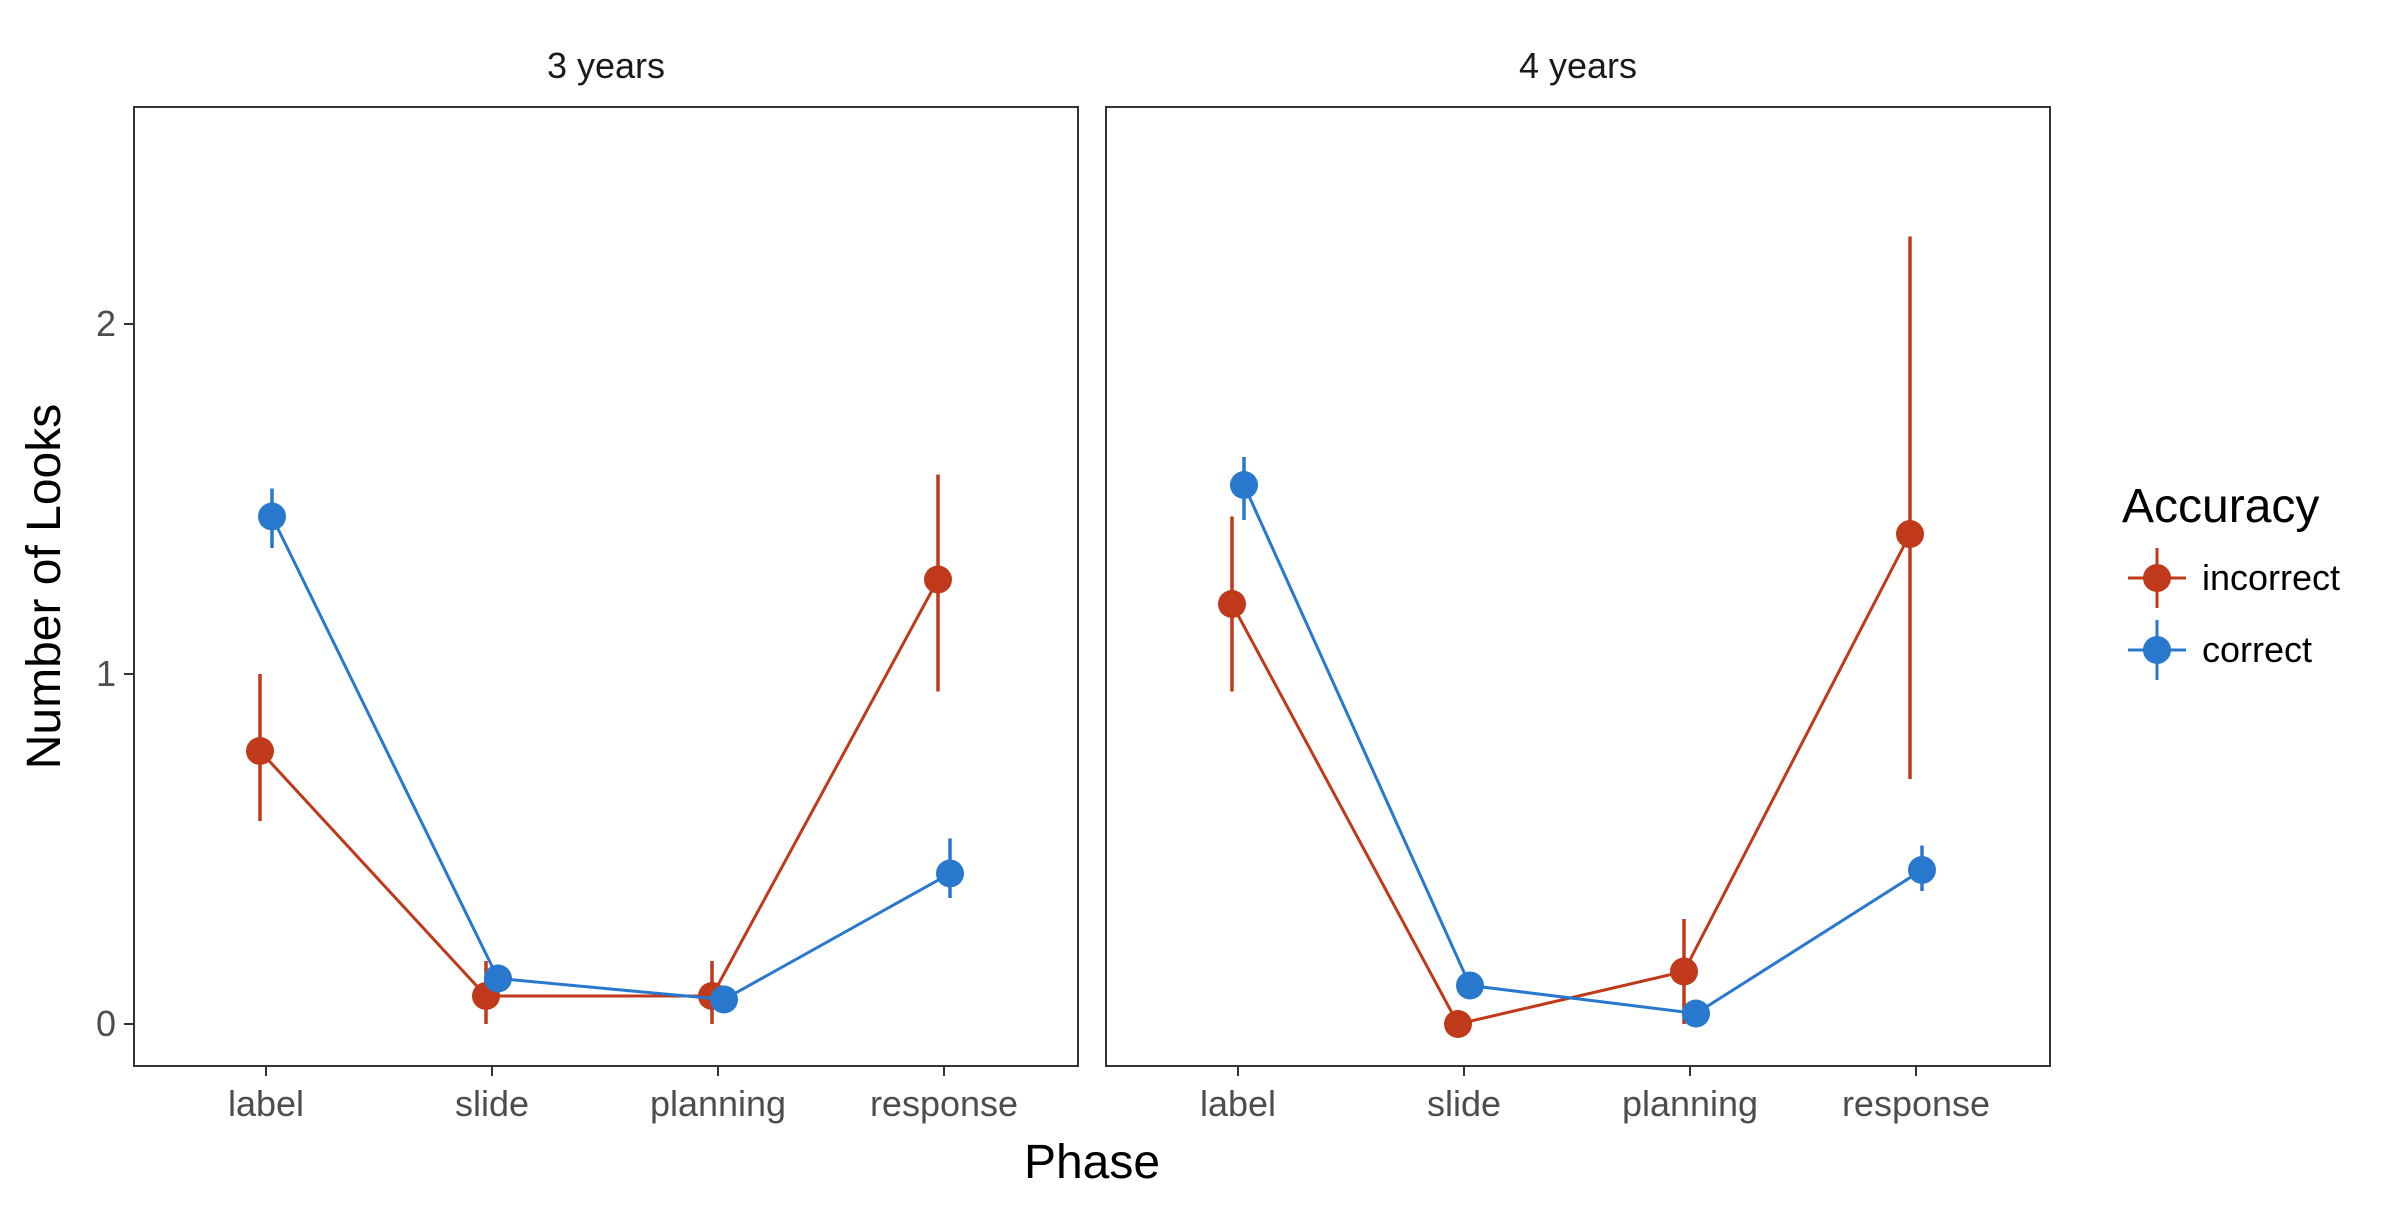 Image resolution: width=2400 pixels, height=1205 pixels. I want to click on legend-title: Accuracy, so click(2220, 506).